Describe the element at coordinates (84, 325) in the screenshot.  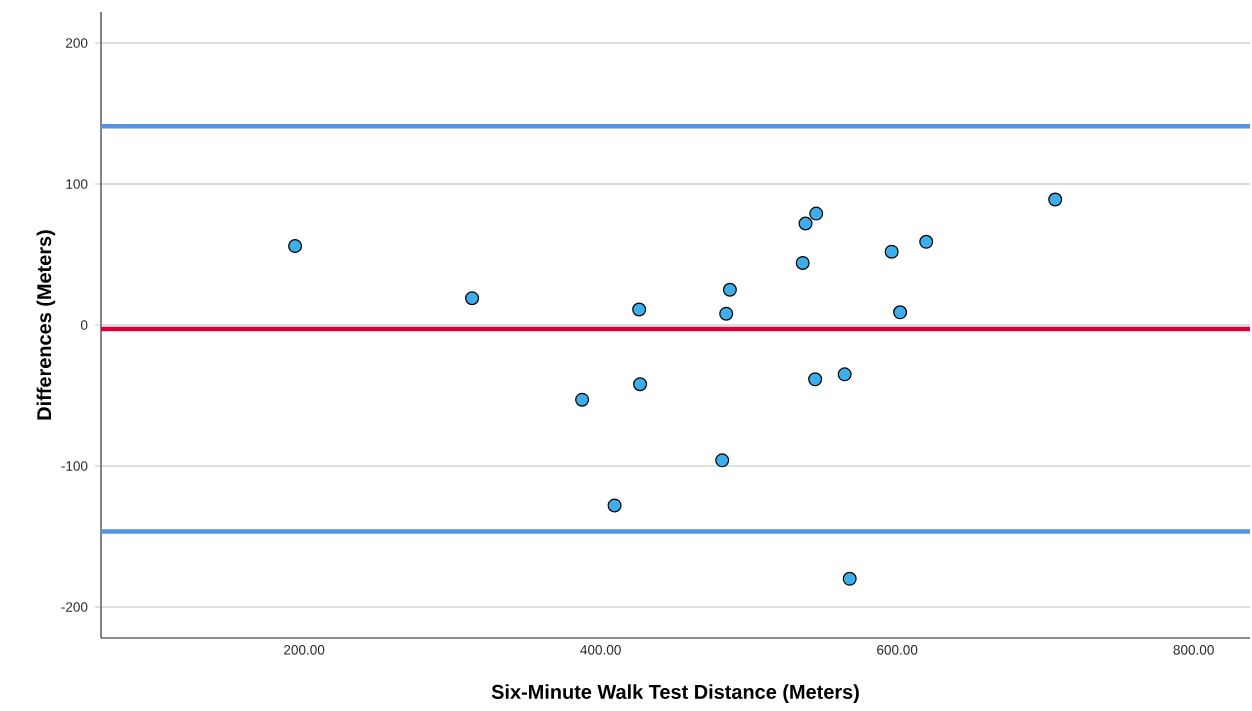
I see `y-tick-label: 0` at that location.